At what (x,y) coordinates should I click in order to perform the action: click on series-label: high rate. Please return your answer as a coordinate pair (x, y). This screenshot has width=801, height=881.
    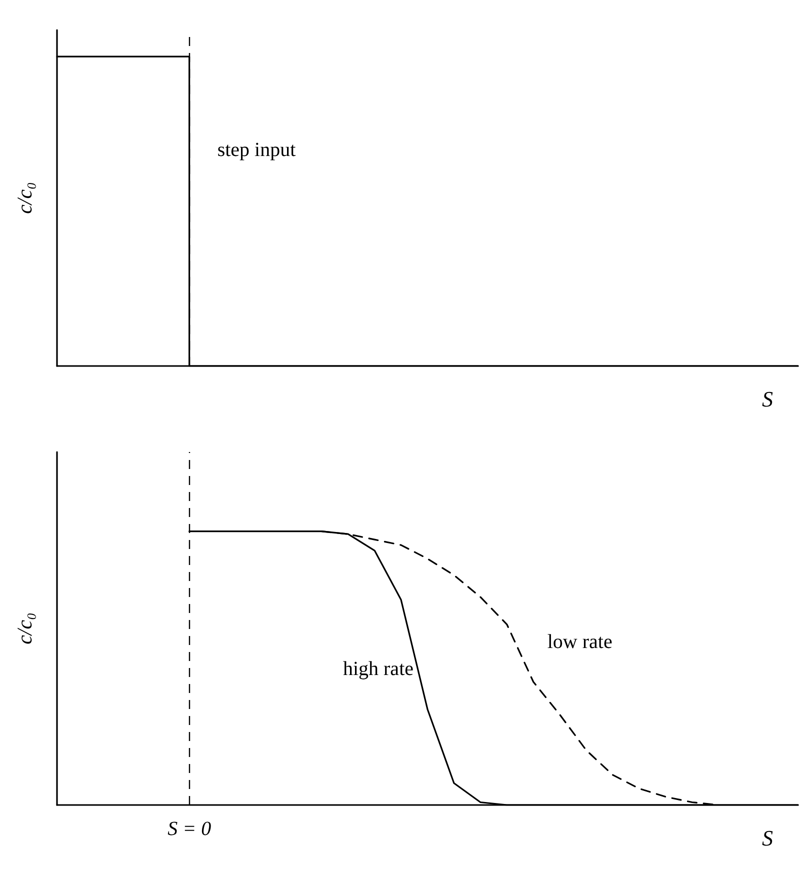
    Looking at the image, I should click on (378, 669).